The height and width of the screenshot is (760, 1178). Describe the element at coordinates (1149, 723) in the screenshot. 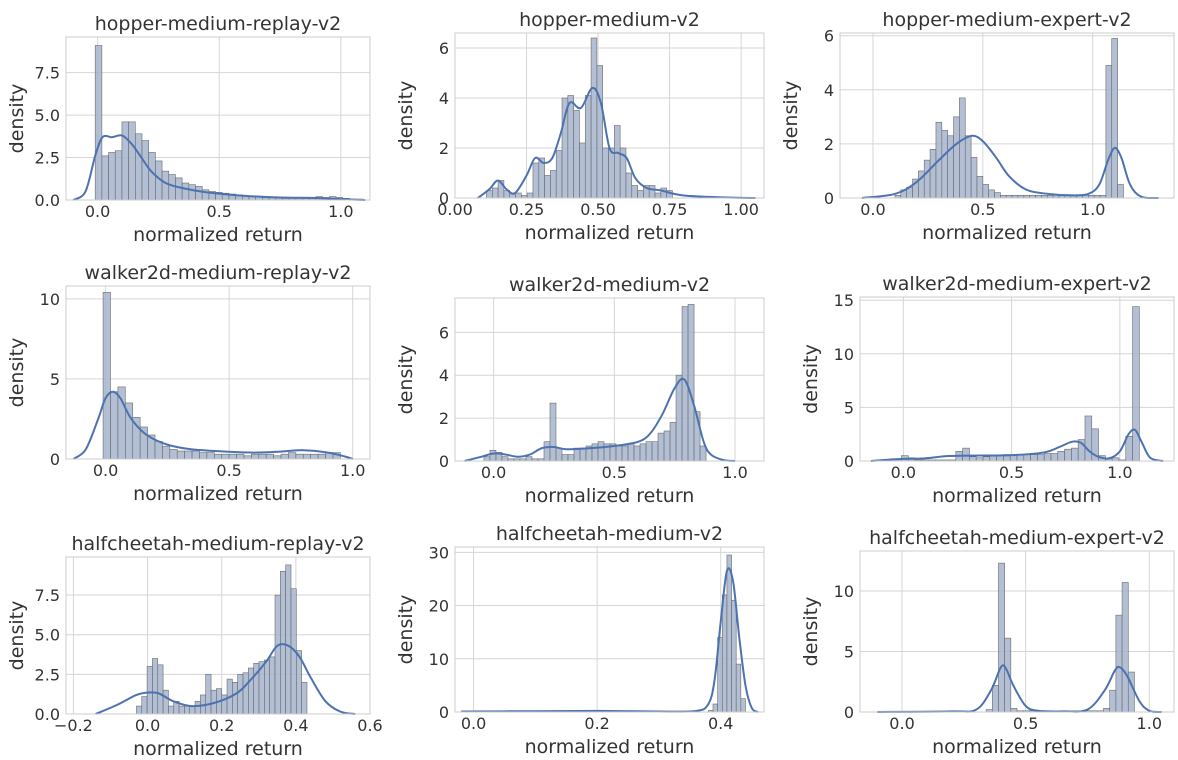

I see `x-tick-label: 1.0` at that location.